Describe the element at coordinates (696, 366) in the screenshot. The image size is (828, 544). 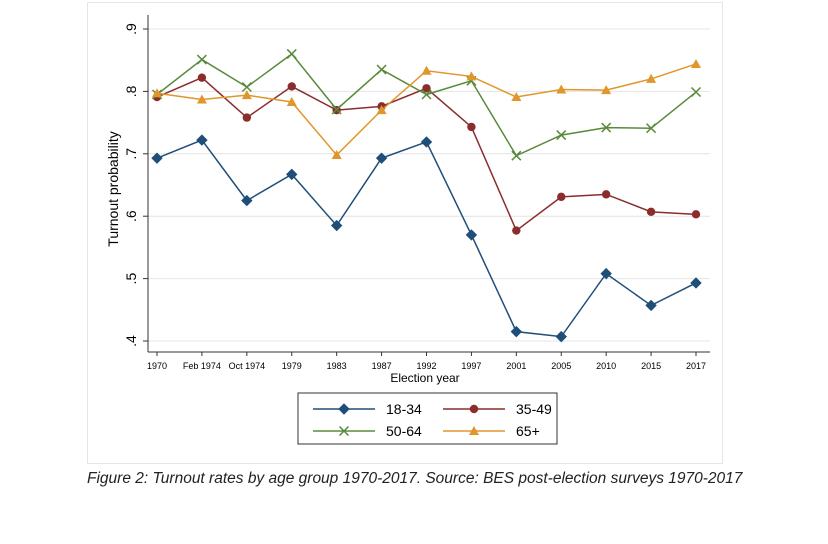
I see `x-tick-label: 2017` at that location.